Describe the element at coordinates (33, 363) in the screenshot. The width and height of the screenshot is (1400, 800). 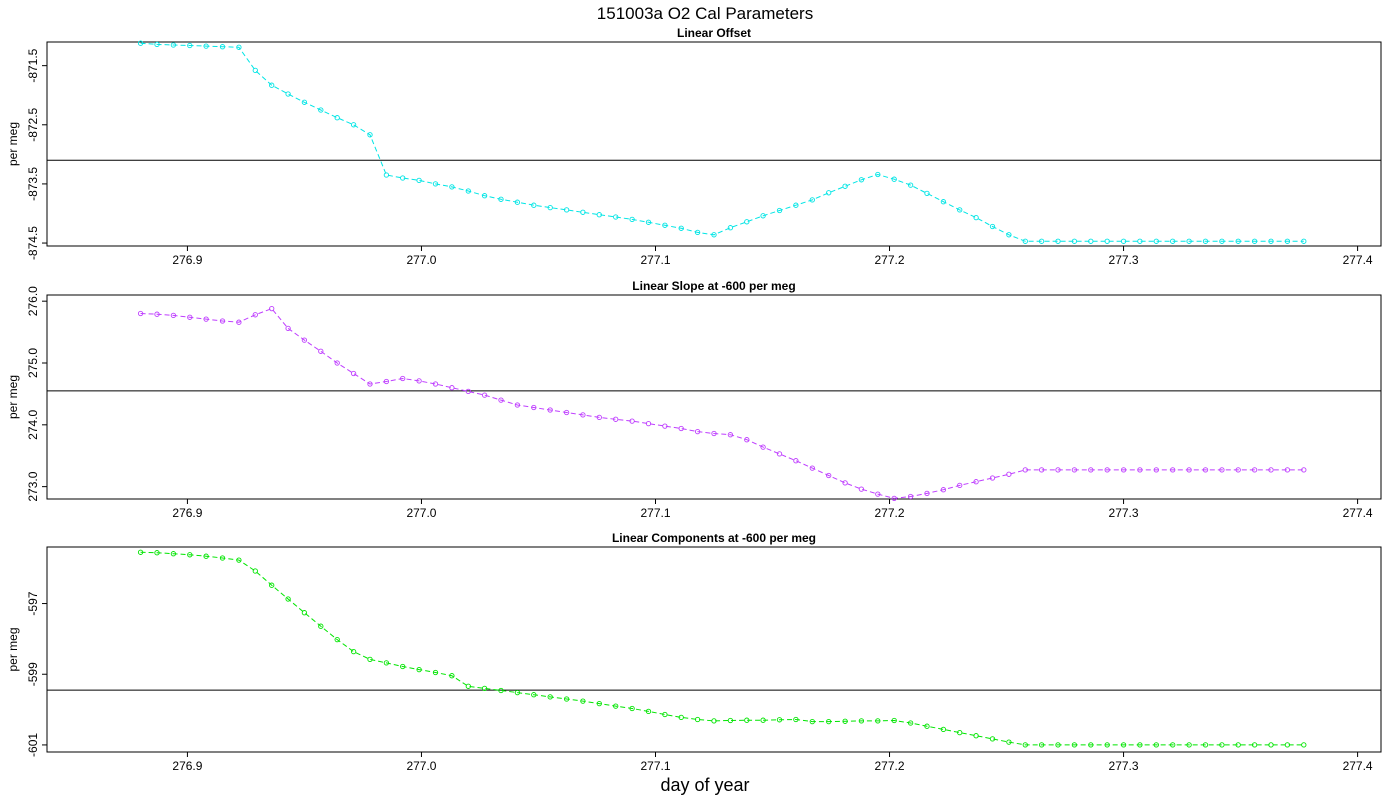
I see `y-tick-label: 275.0` at that location.